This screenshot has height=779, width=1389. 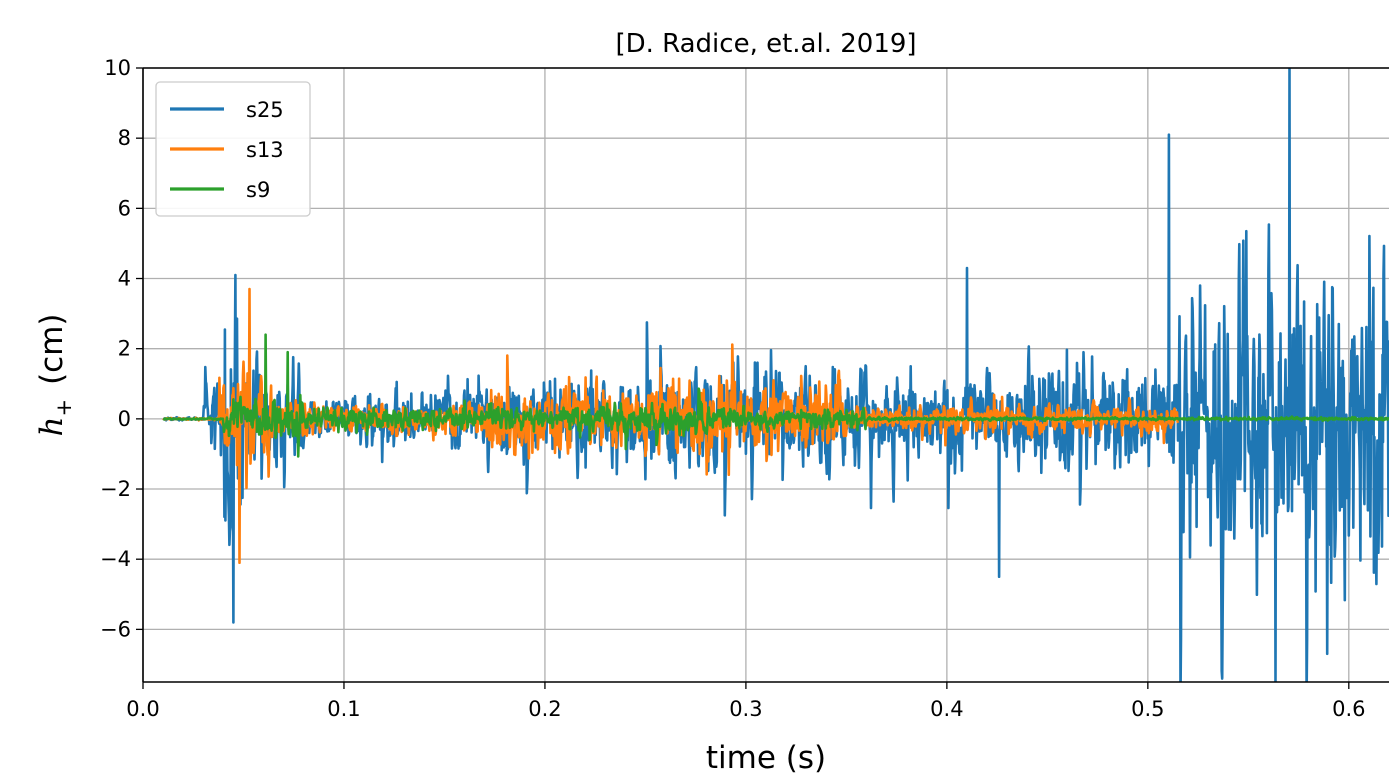 I want to click on x-ticks: 0.0 0.1 0.2 0.3 0.4 0.5 0.6, so click(x=746, y=701).